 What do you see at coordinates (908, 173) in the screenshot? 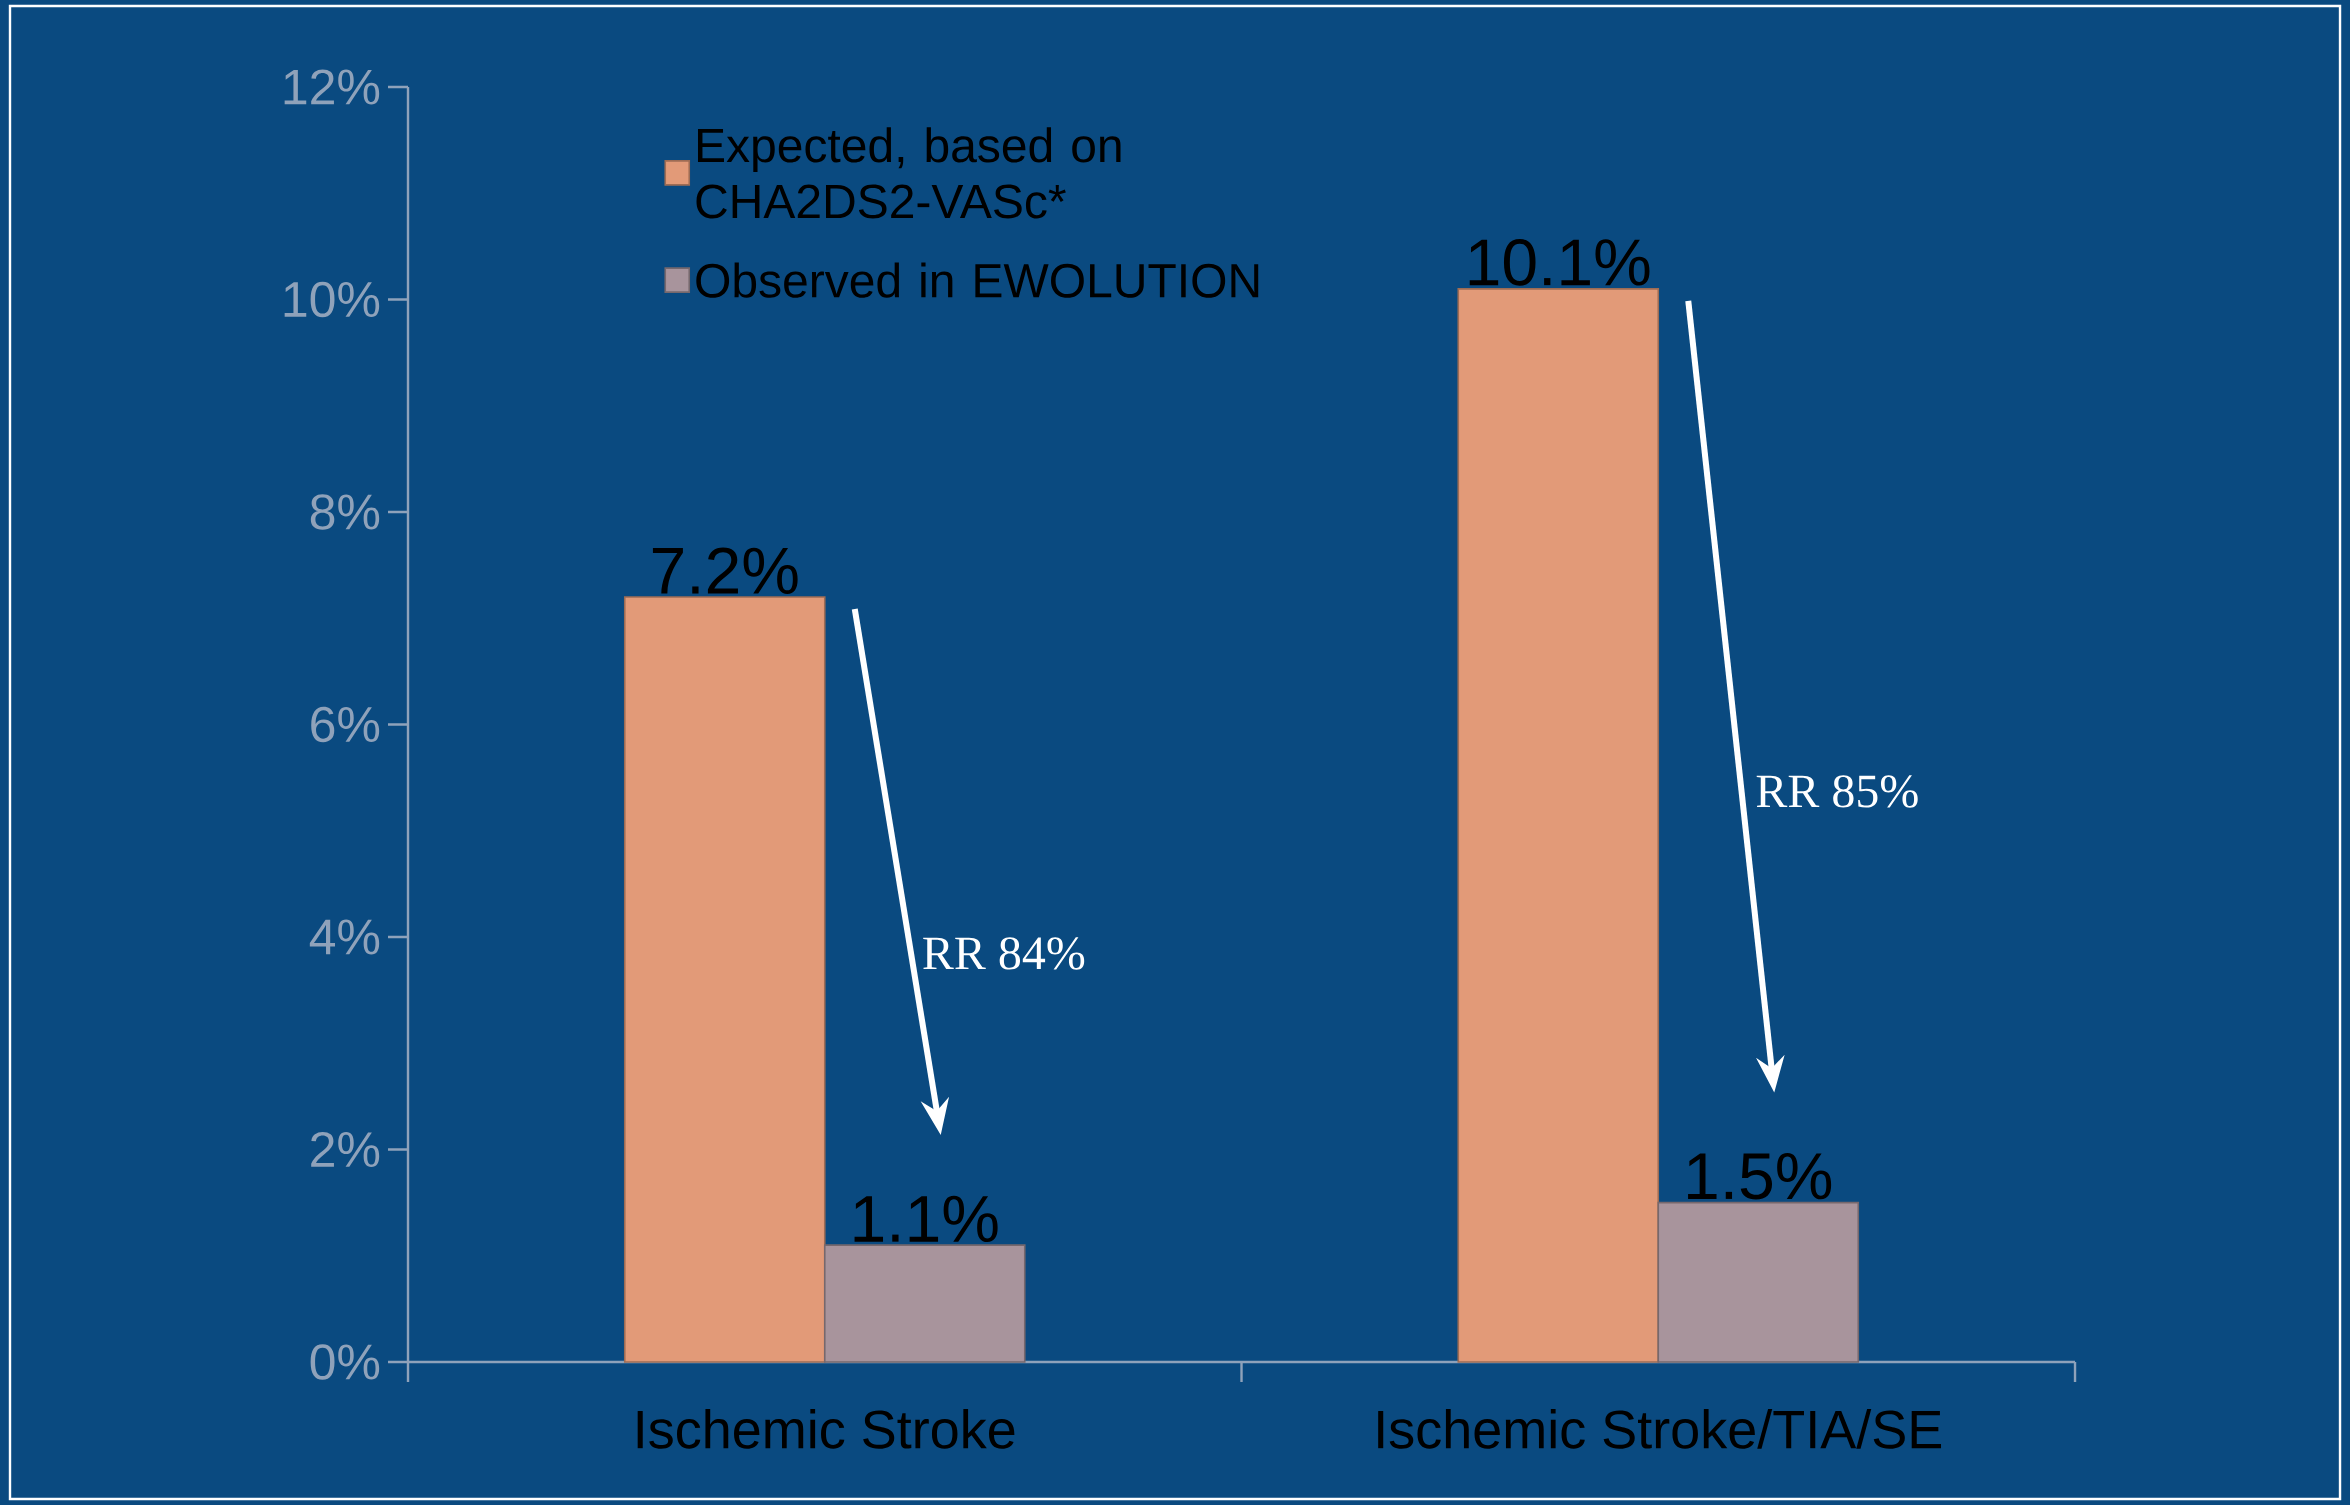
I see `legend-label: Expected, based on CHA2DS2-VASc*` at bounding box center [908, 173].